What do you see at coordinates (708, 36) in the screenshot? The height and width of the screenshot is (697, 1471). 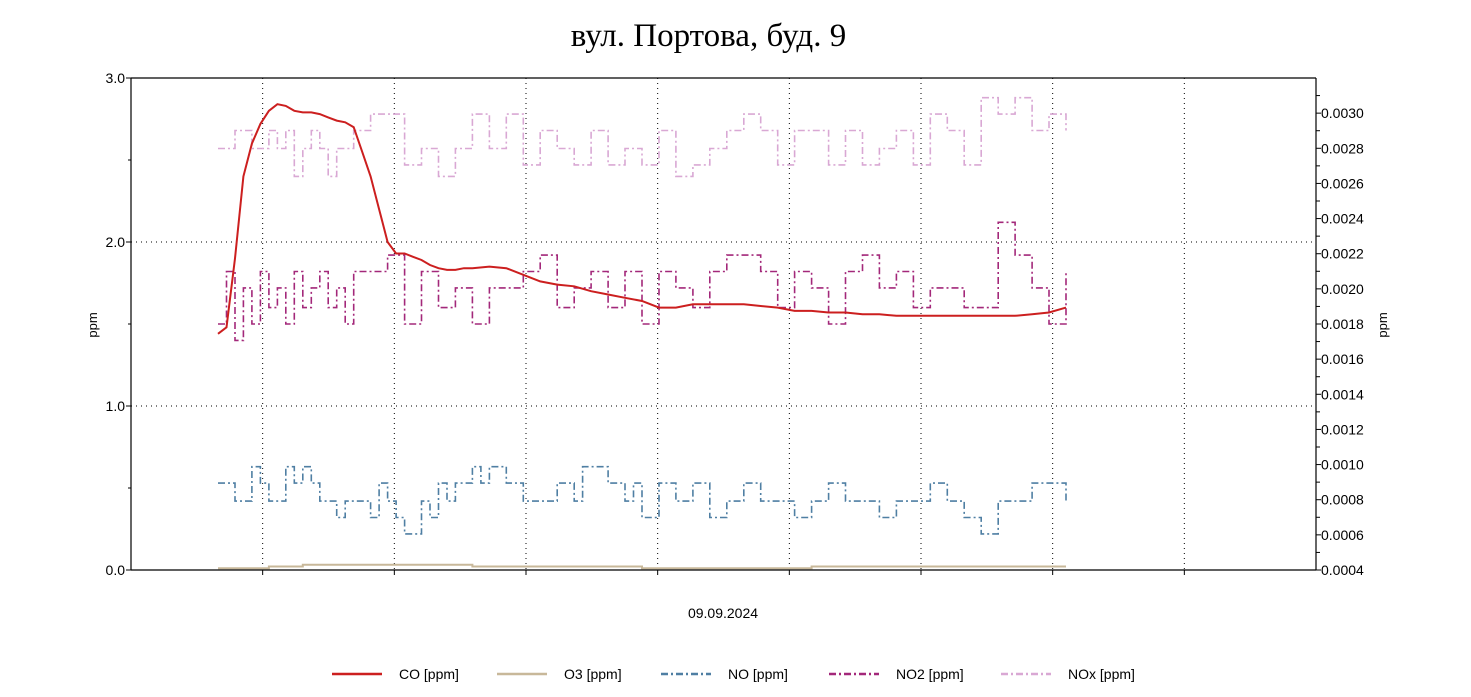 I see `chart-title: вул. Портова, буд. 9` at bounding box center [708, 36].